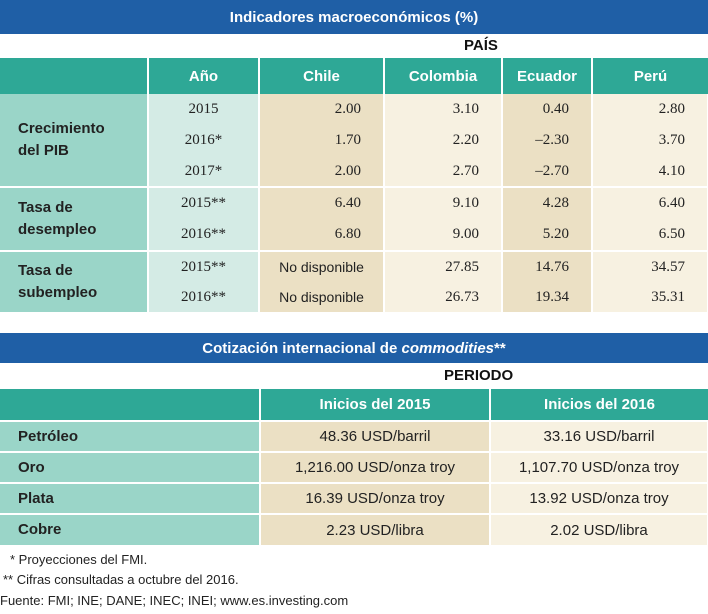 This screenshot has width=708, height=614. I want to click on label-desempleo: Tasa de desempleo, so click(57, 218).